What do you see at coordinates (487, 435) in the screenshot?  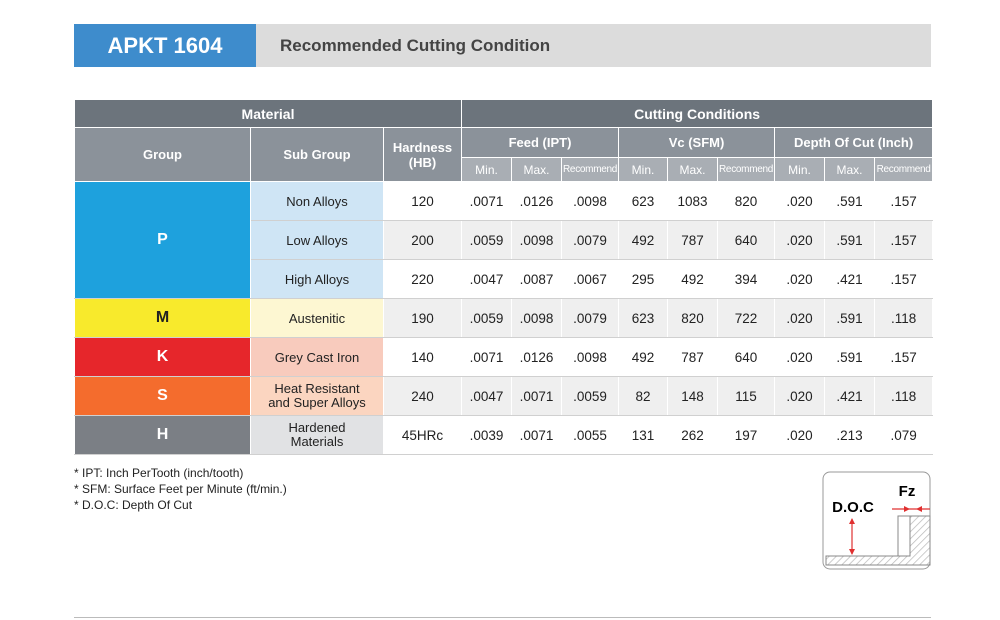 I see `value-cell: .0039` at bounding box center [487, 435].